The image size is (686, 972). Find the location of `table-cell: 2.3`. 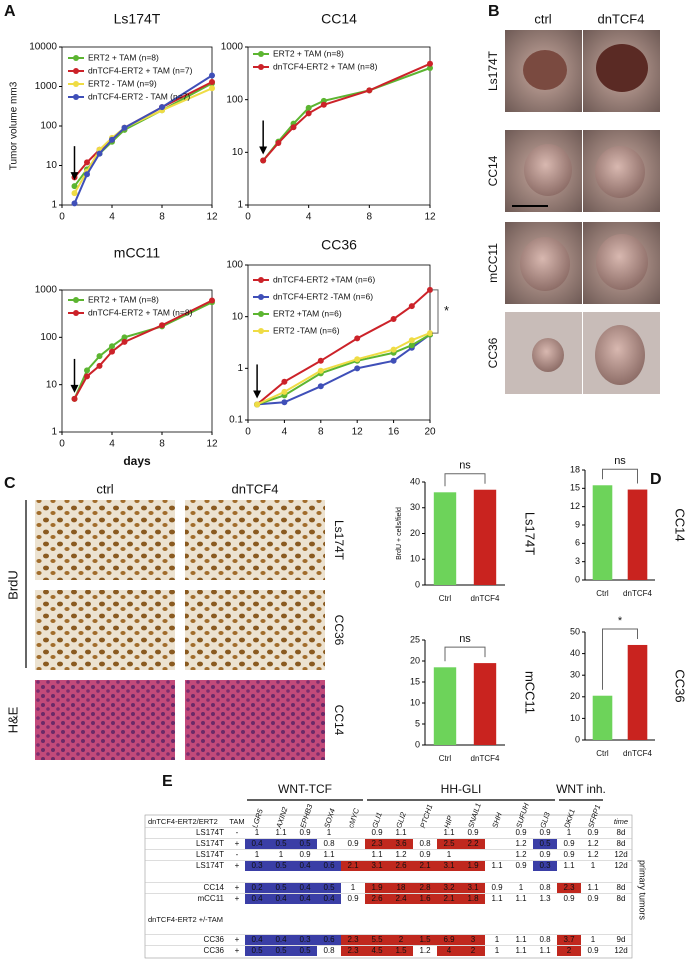

table-cell: 2.3 is located at coordinates (377, 843).